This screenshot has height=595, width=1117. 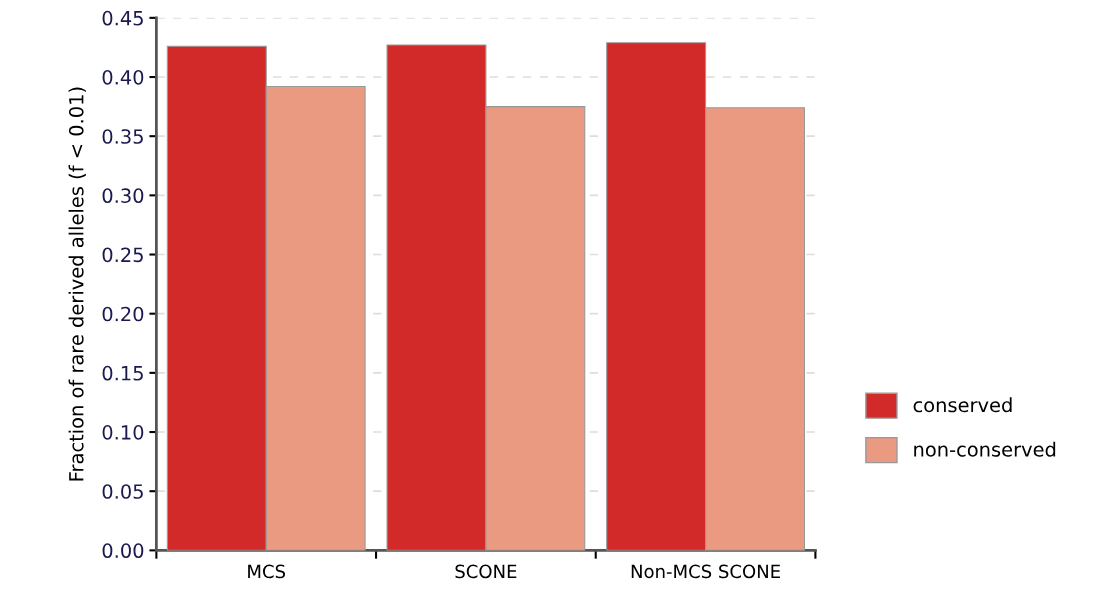 What do you see at coordinates (123, 77) in the screenshot?
I see `y-tick-label: 0.40` at bounding box center [123, 77].